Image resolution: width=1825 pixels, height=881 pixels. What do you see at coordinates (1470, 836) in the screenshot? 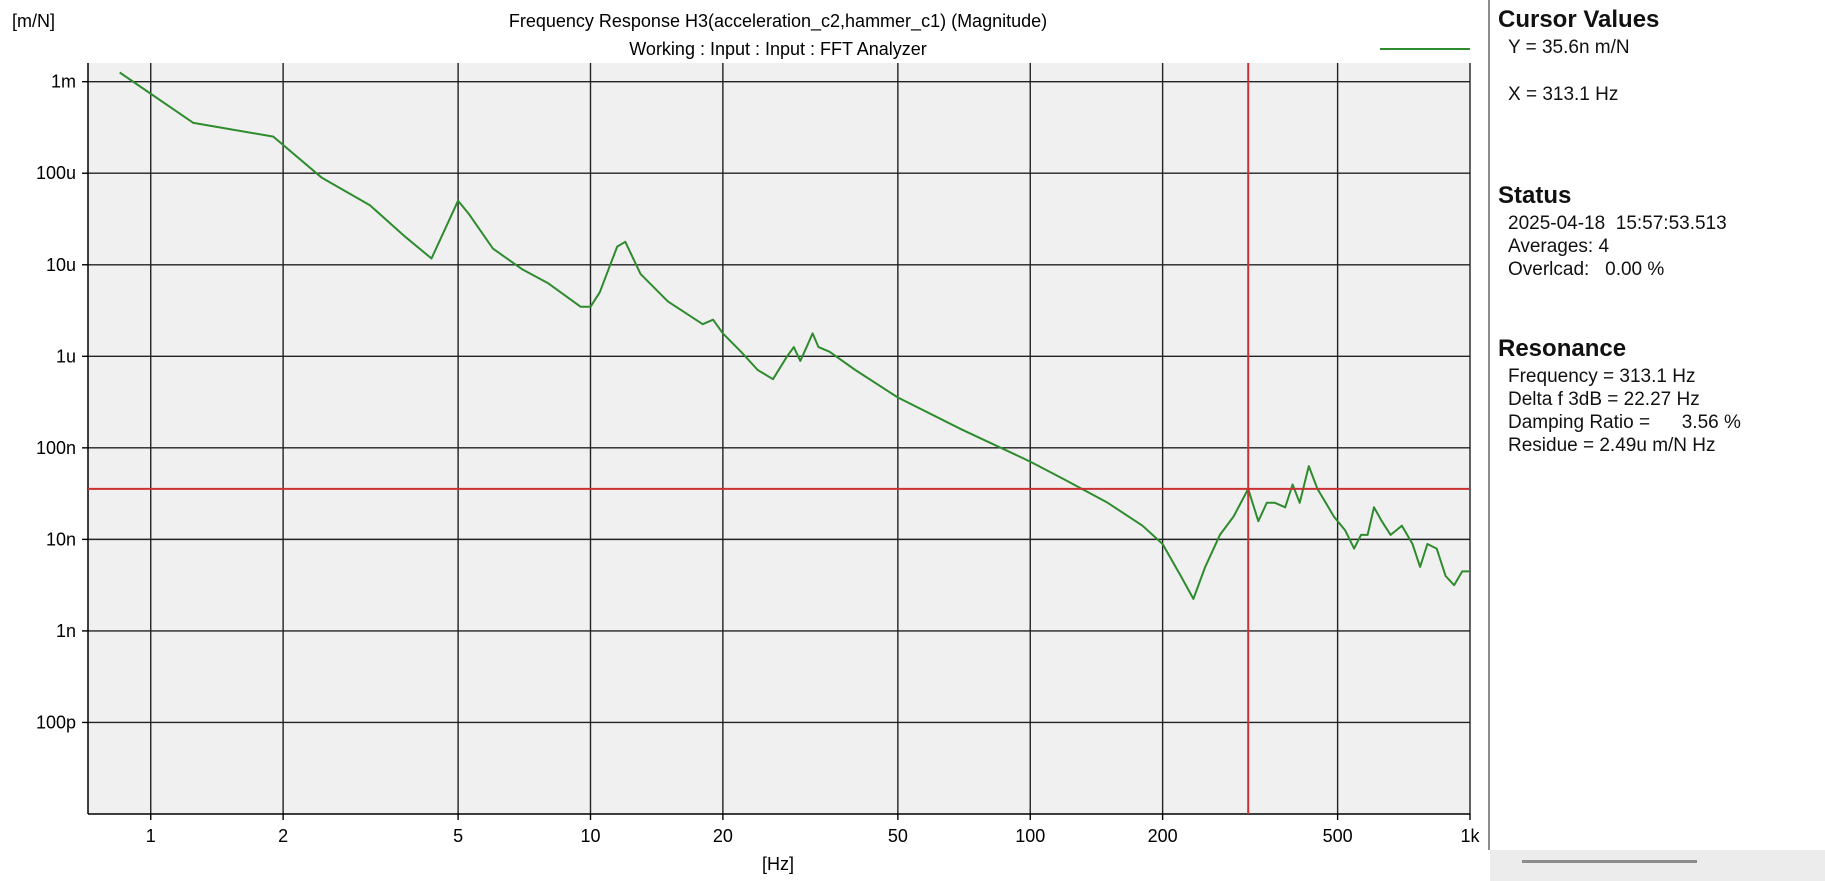
I see `x-tick-label: 1k` at bounding box center [1470, 836].